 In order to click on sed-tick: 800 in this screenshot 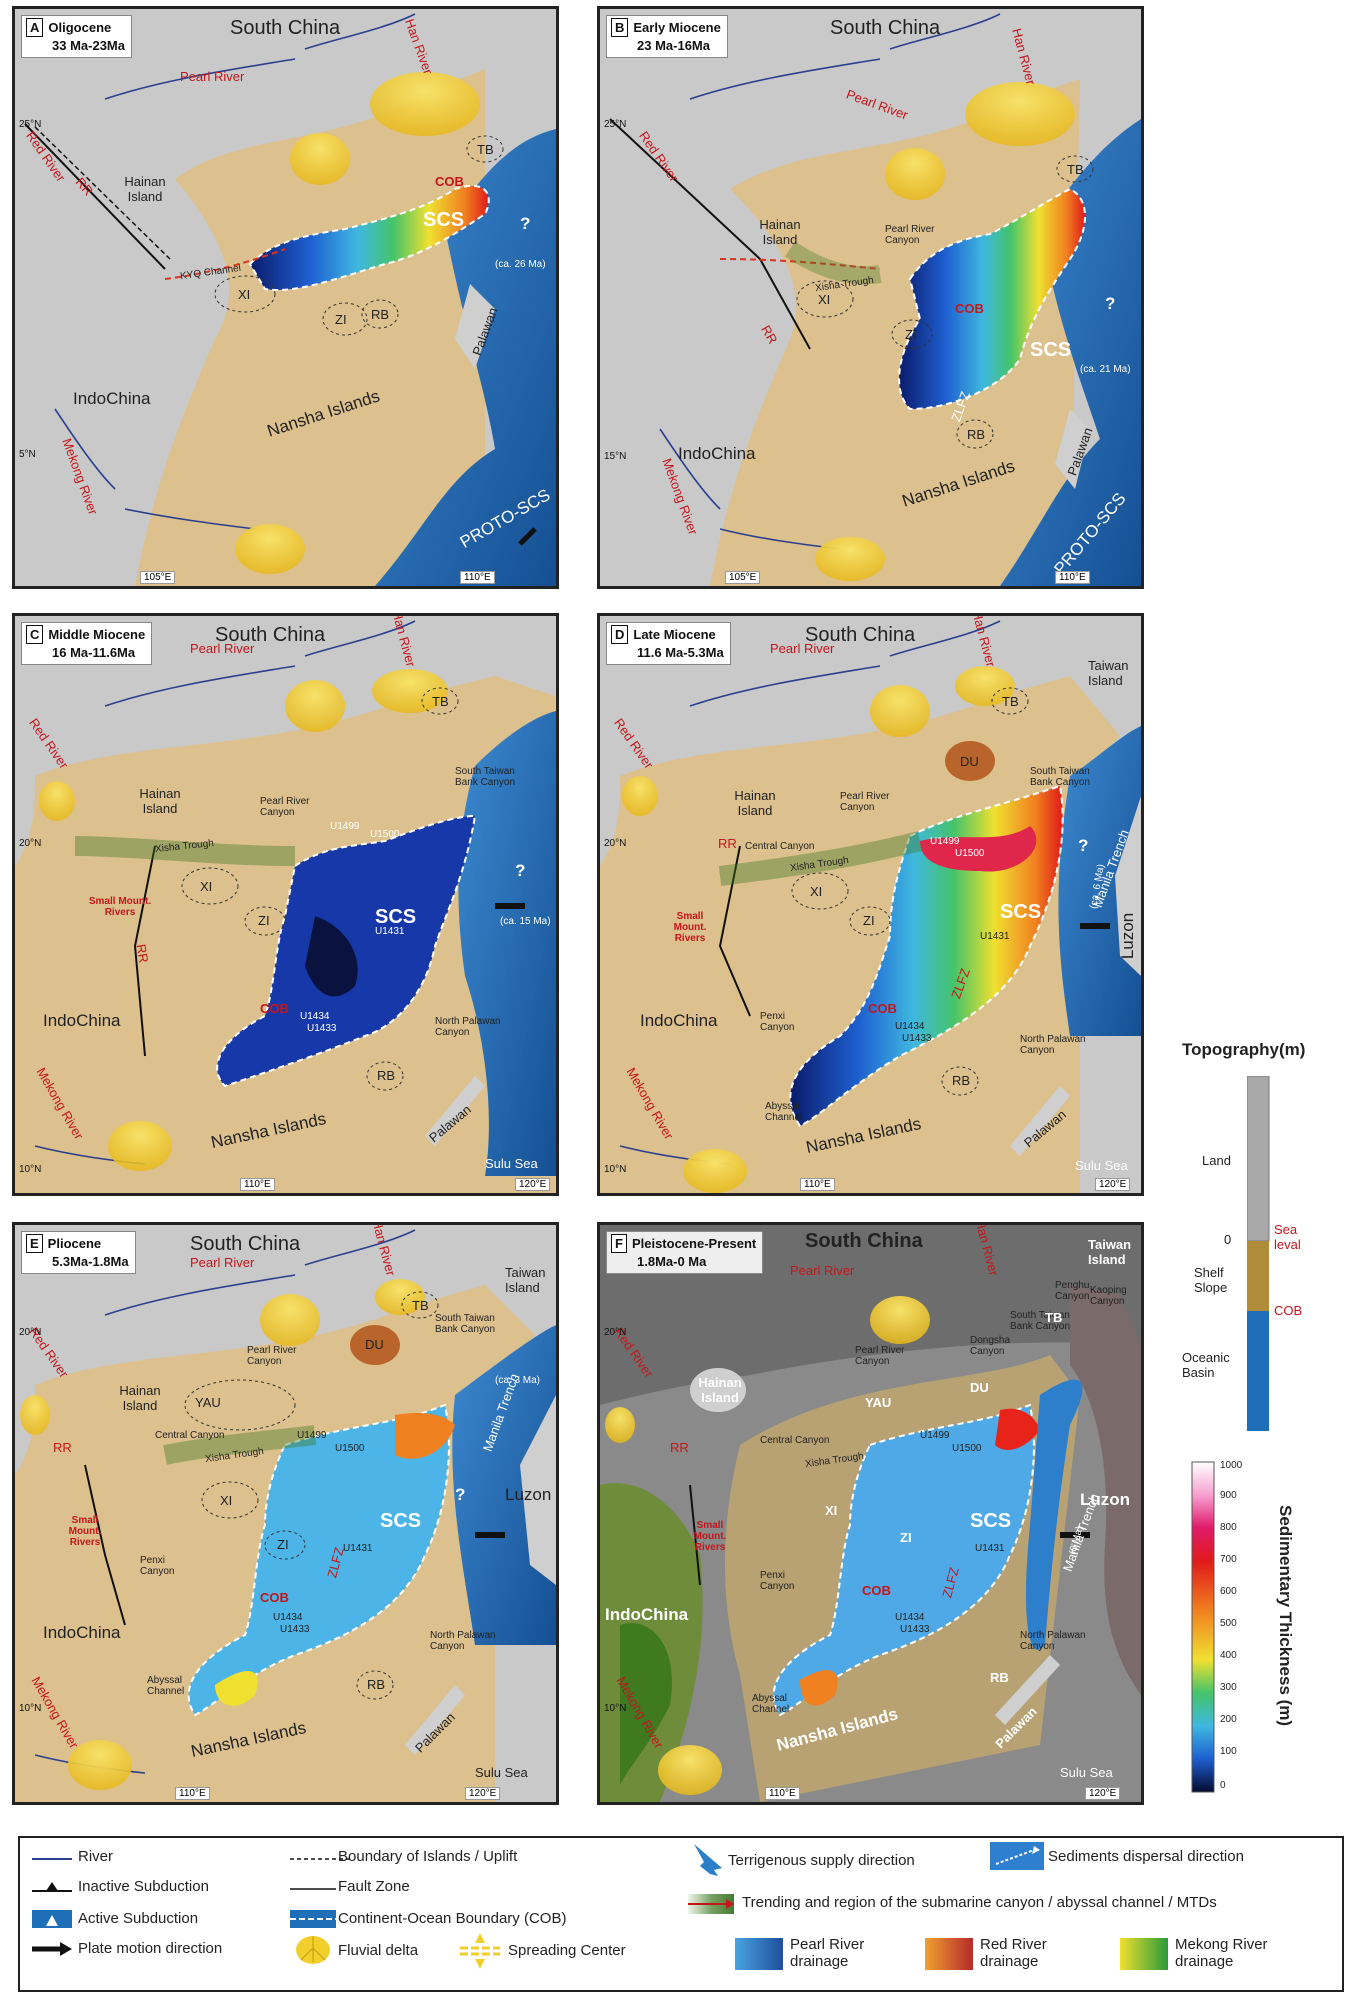, I will do `click(1228, 1527)`.